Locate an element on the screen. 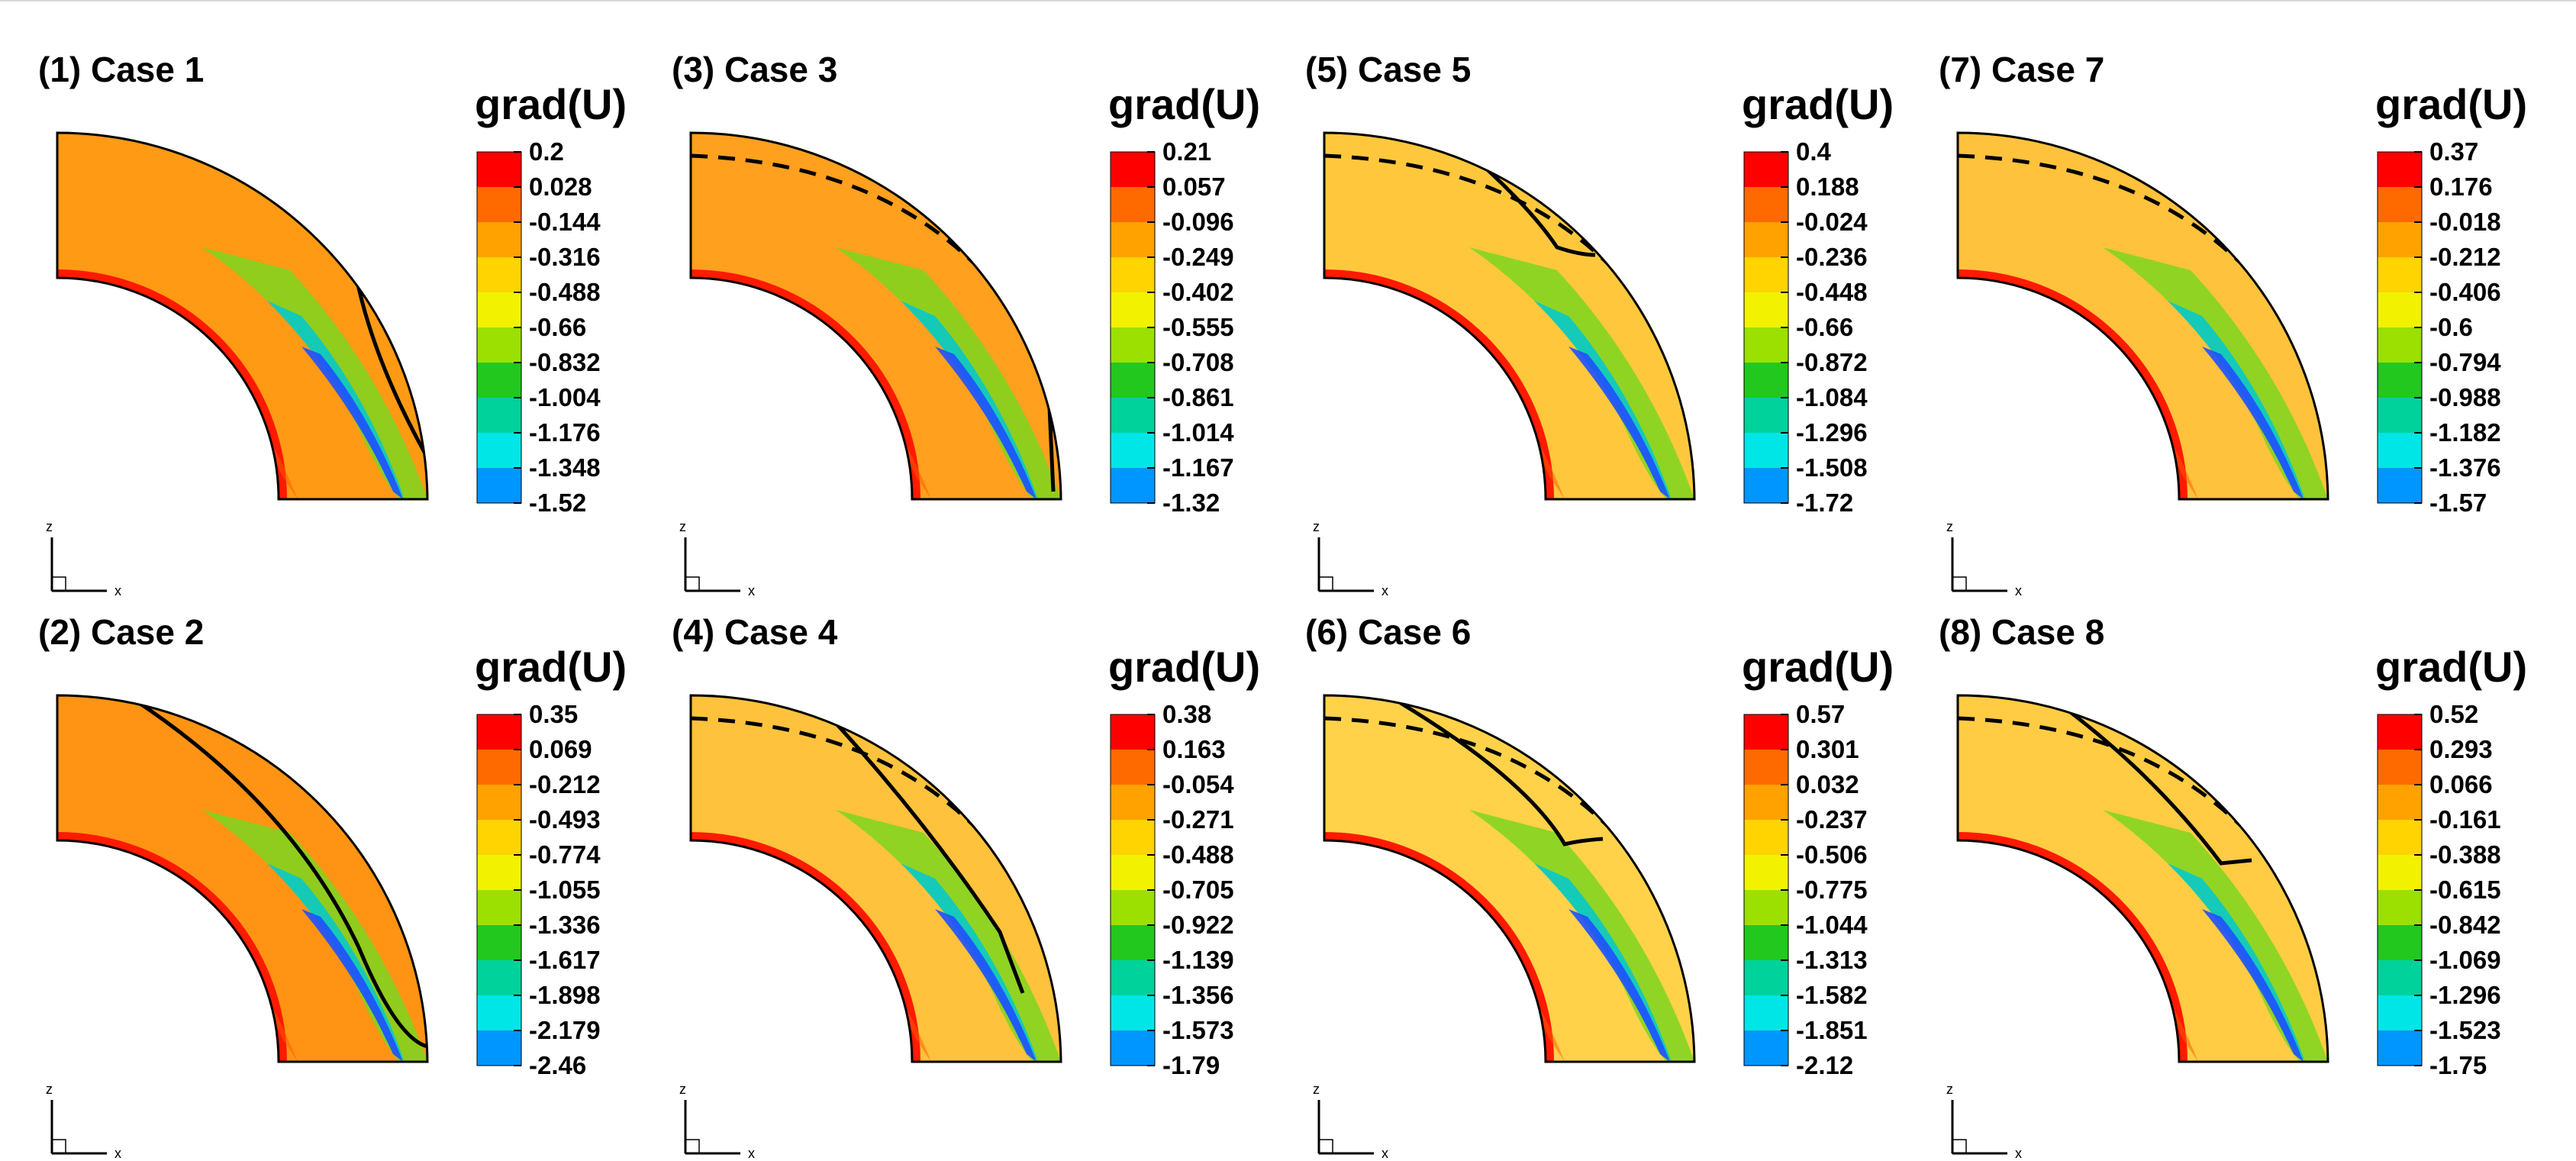  legend-tick-label: 0.35 is located at coordinates (553, 714).